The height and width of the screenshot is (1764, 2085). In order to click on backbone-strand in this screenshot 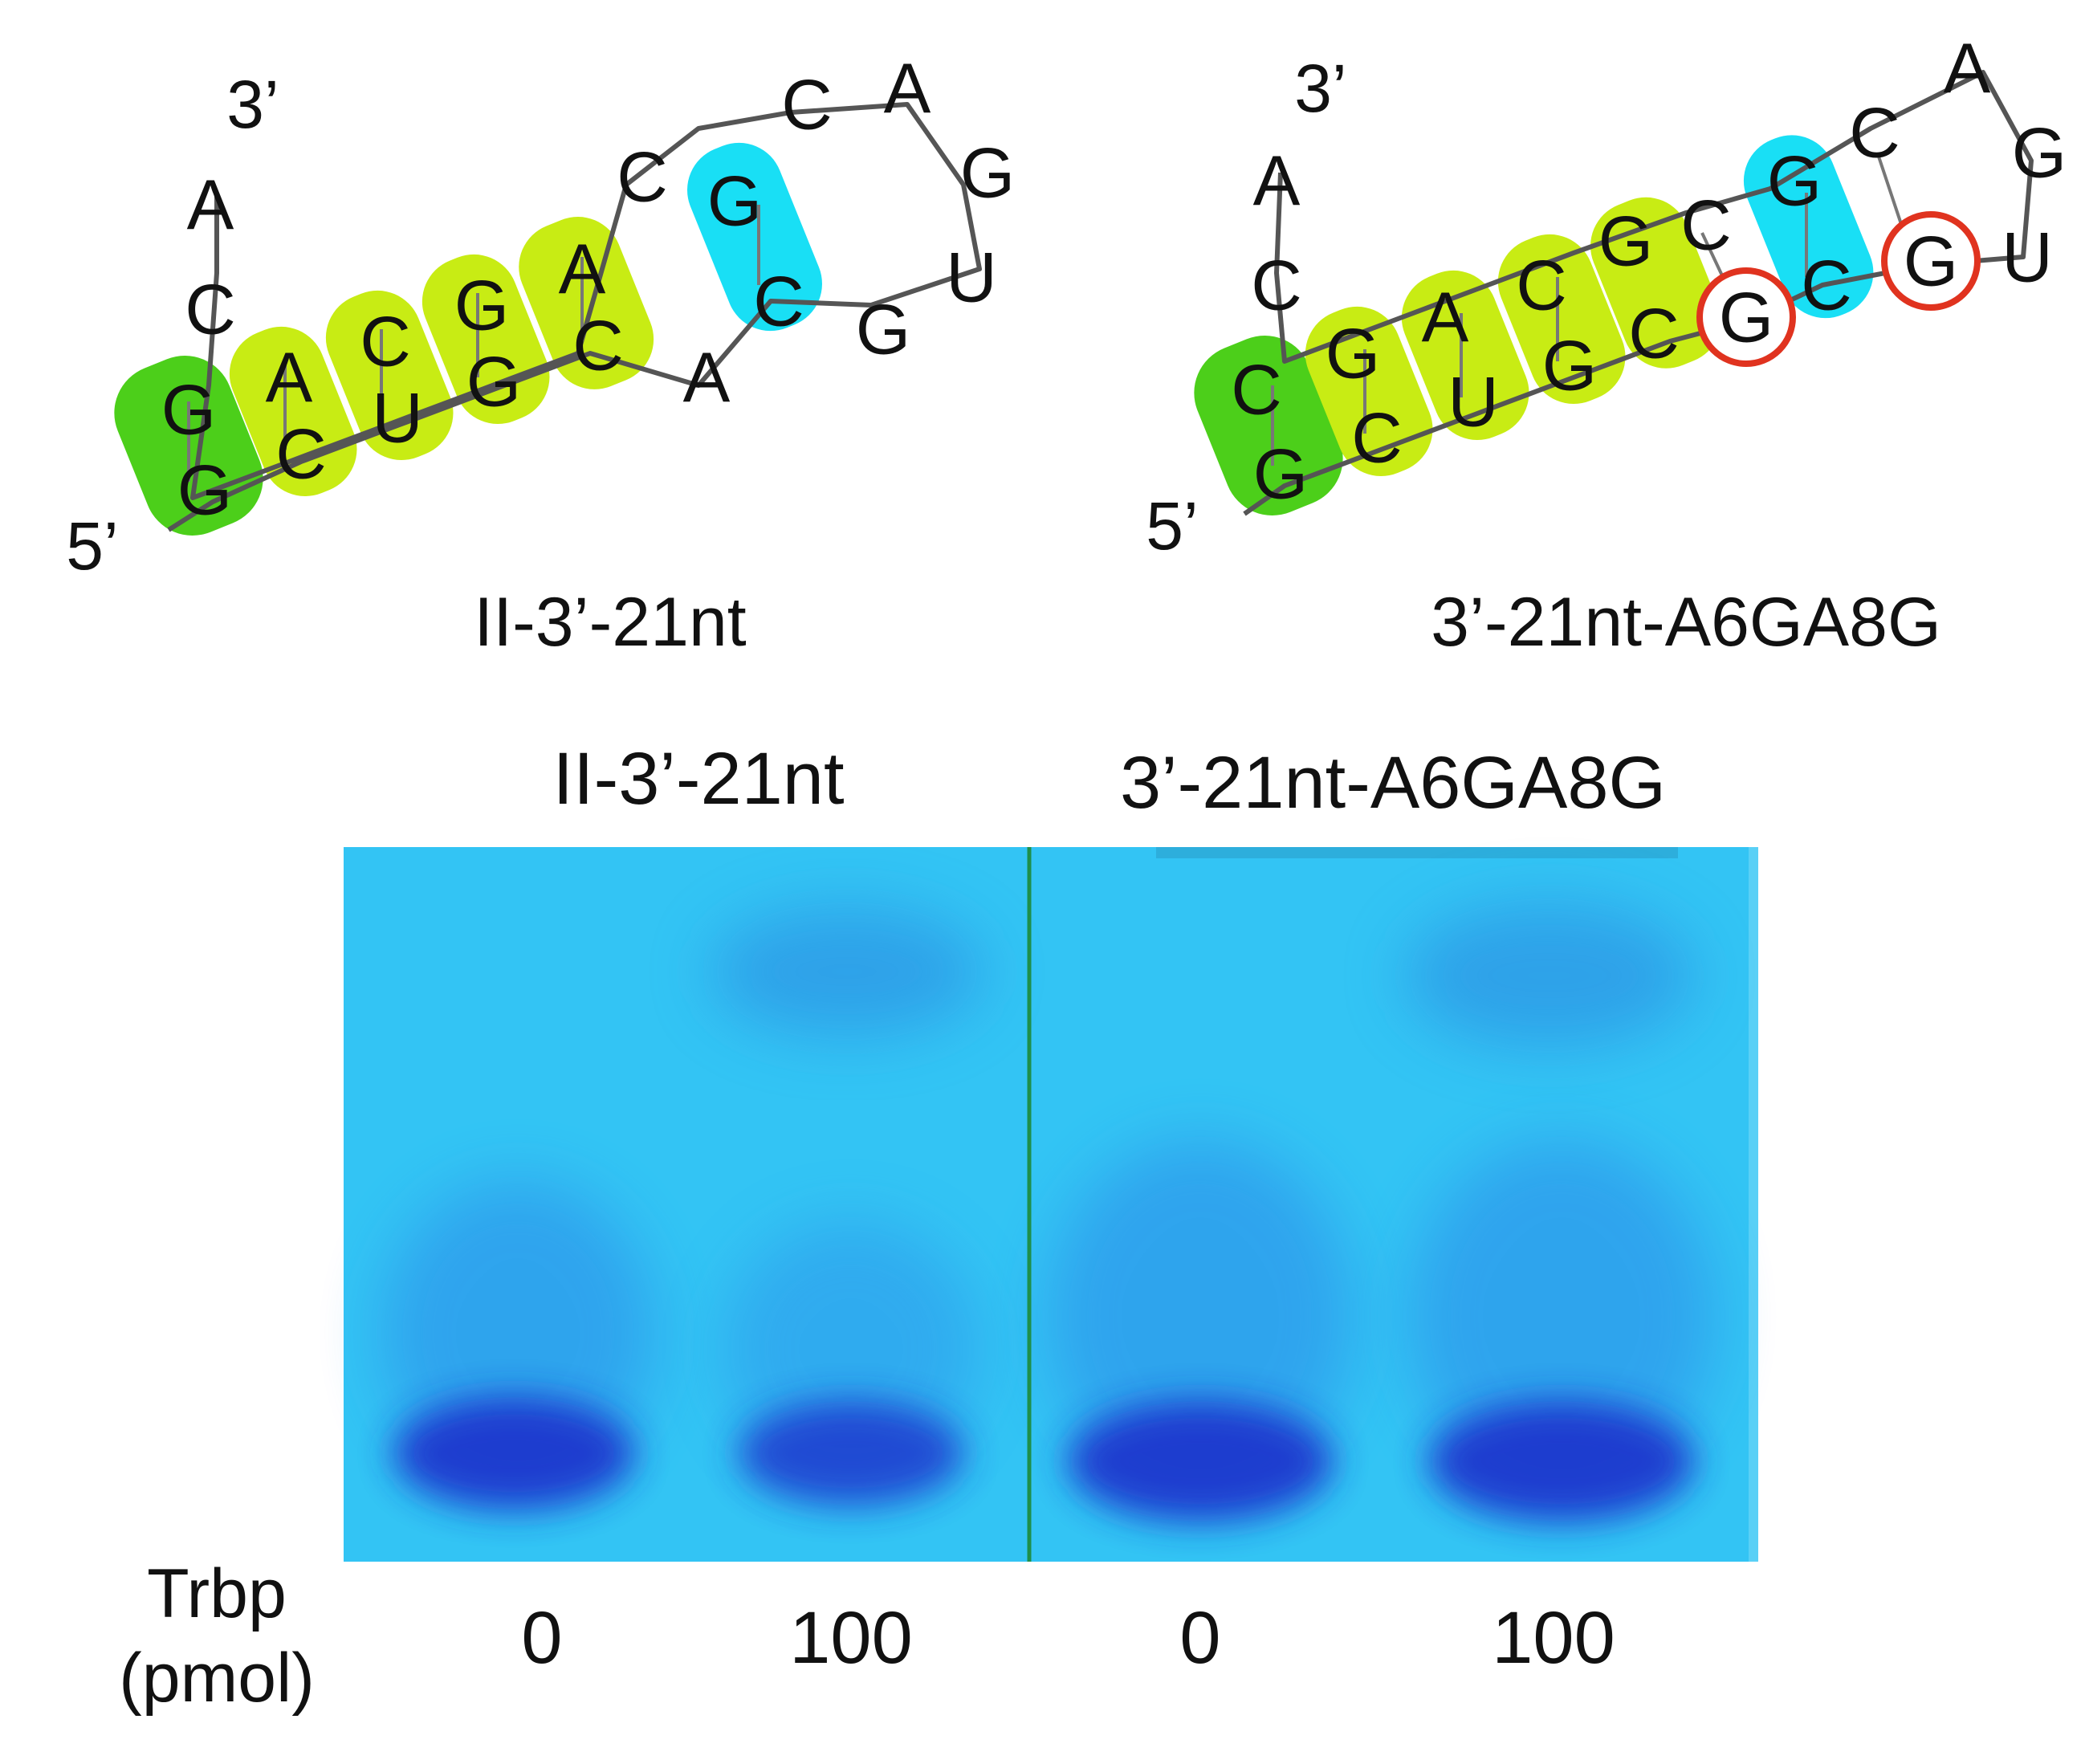, I will do `click(1638, 293)`.